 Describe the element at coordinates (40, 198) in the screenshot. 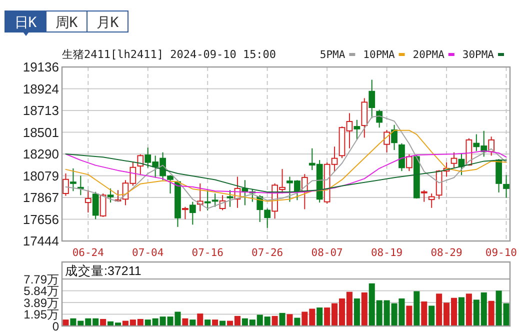

I see `y-tick-label: 17867` at that location.